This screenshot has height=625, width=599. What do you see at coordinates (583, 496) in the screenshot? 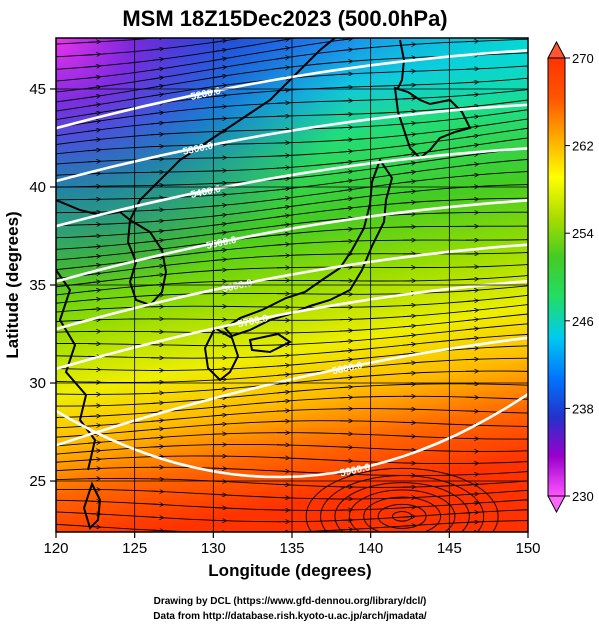
I see `colorbar-tick-label: 230` at bounding box center [583, 496].